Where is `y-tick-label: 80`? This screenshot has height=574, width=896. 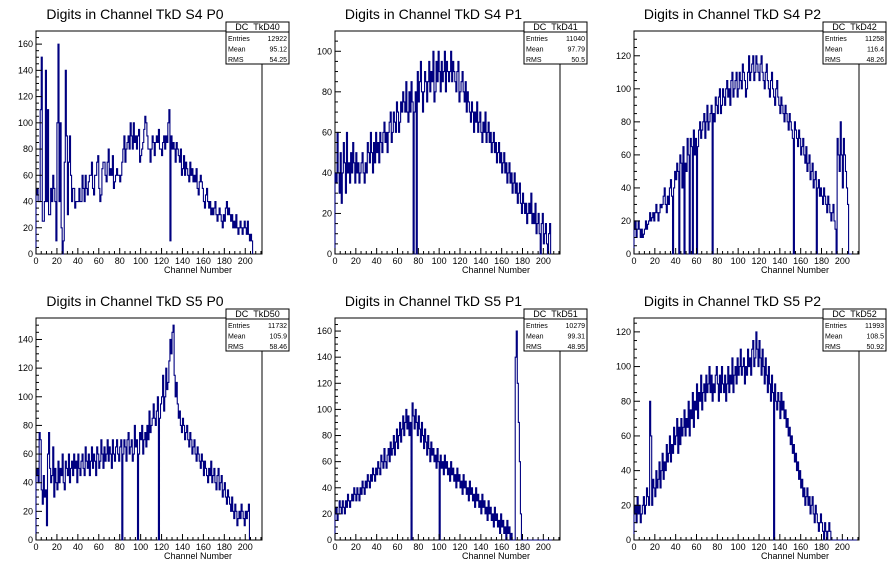
y-tick-label: 80 is located at coordinates (626, 401).